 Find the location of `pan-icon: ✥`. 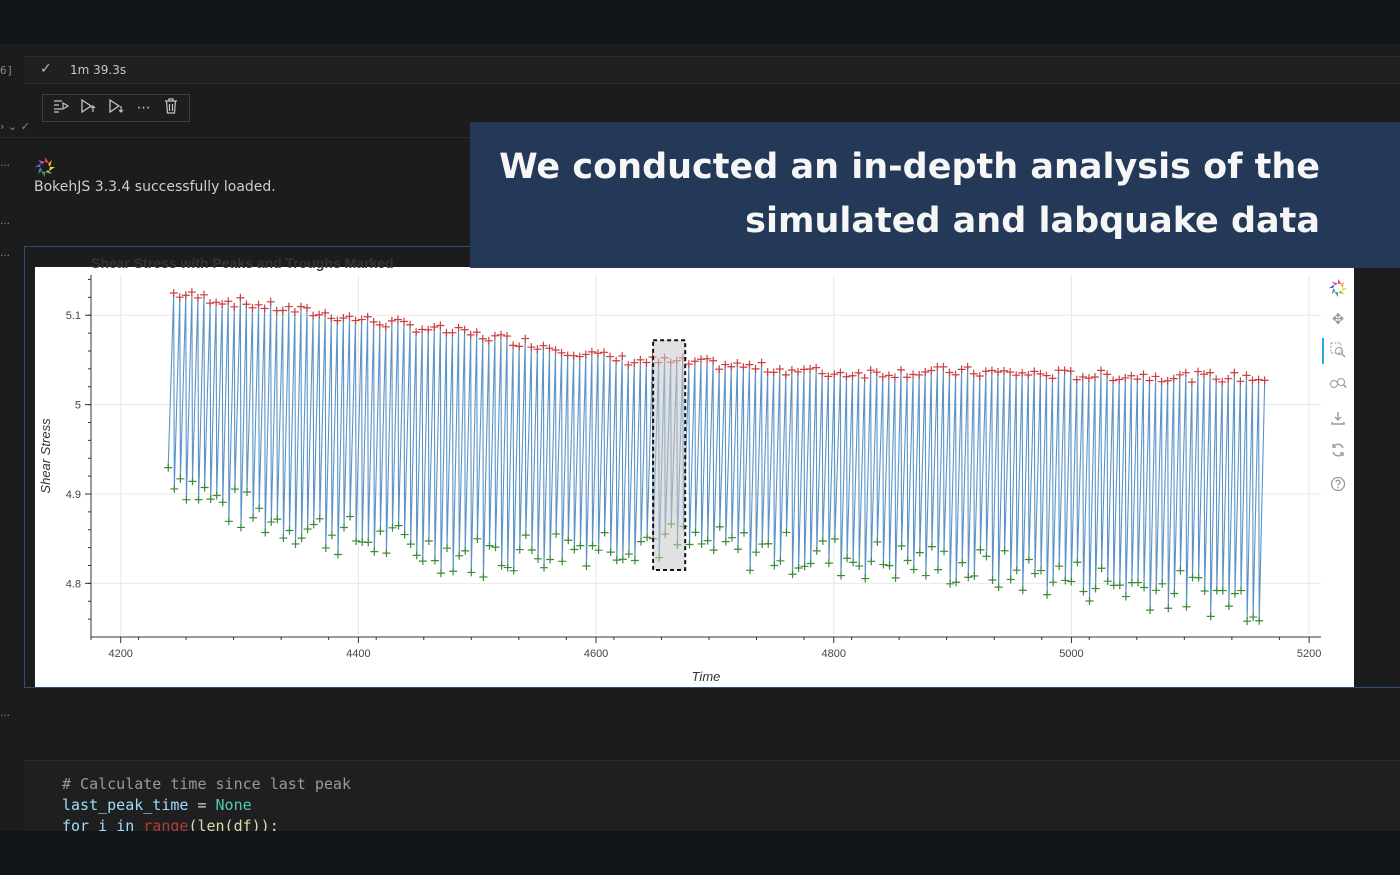

pan-icon: ✥ is located at coordinates (1338, 319).